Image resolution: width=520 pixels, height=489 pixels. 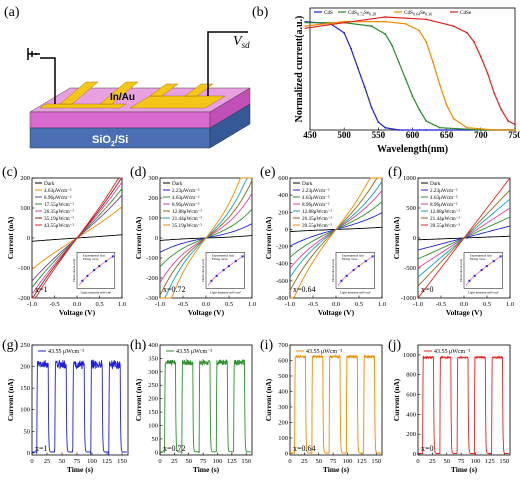 I want to click on y-tick-label: 300, so click(x=153, y=178).